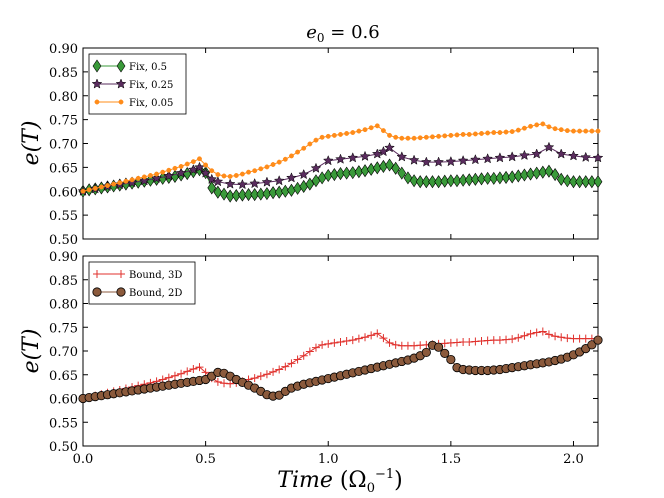  I want to click on y-axis-label-top: e(T), so click(31, 143).